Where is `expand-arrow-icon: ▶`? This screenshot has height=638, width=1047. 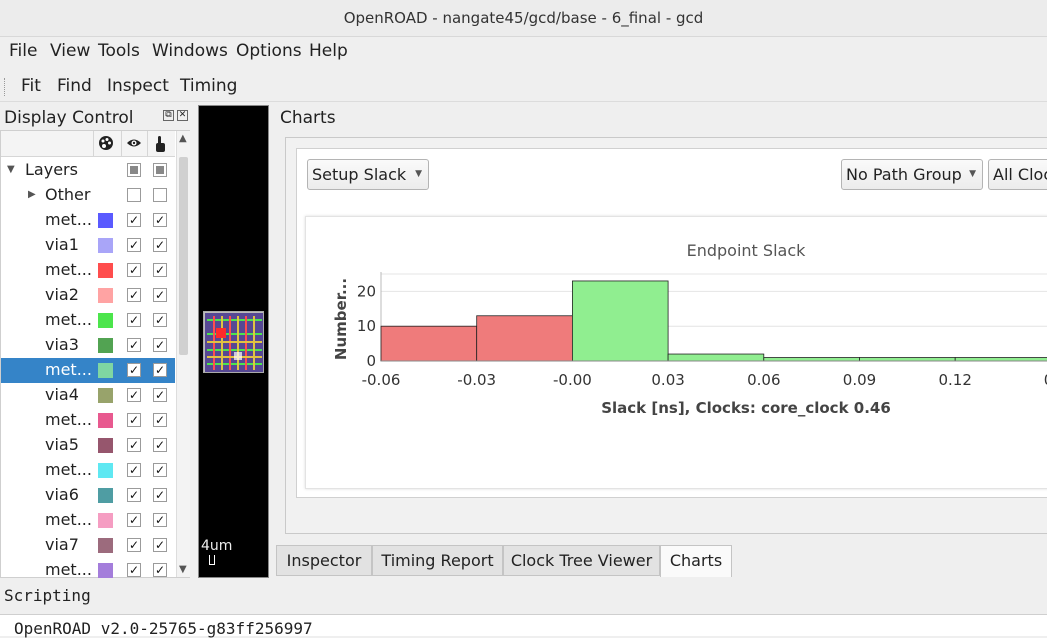 expand-arrow-icon: ▶ is located at coordinates (32, 194).